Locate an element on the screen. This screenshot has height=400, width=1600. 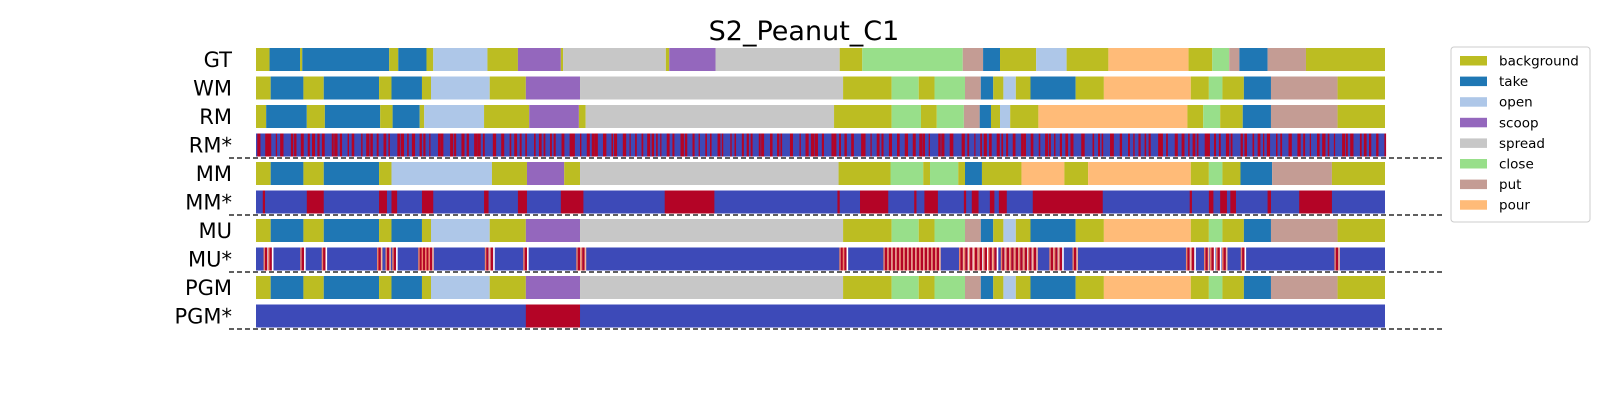
row-label: MU* is located at coordinates (210, 260).